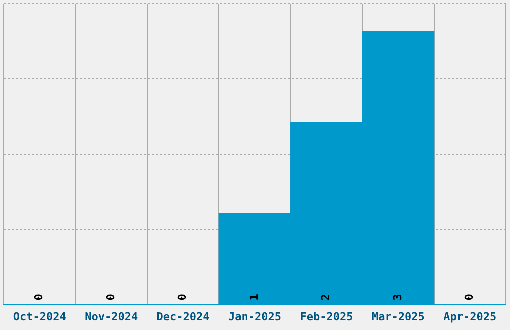 This screenshot has height=330, width=510. What do you see at coordinates (183, 317) in the screenshot?
I see `x-tick-label: Dec-2024` at bounding box center [183, 317].